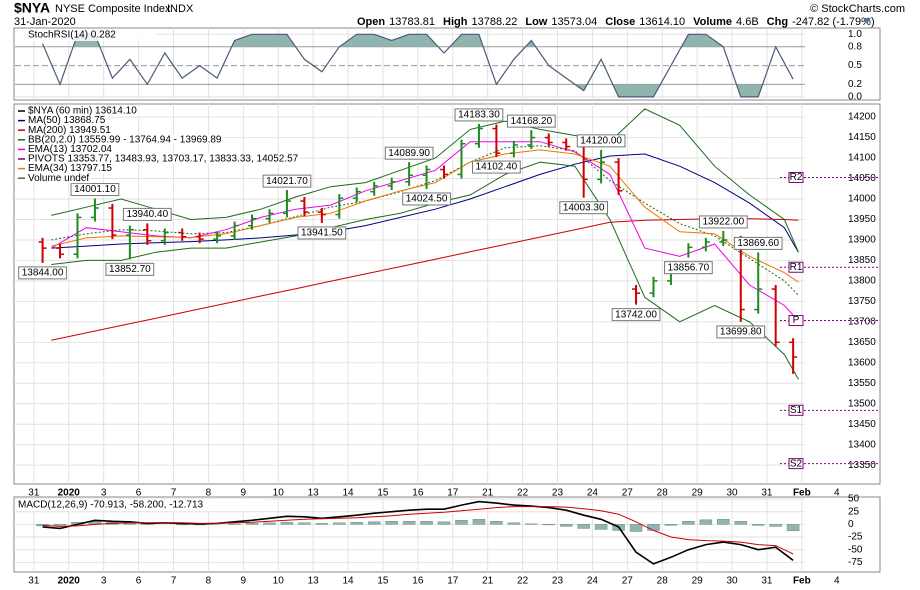 Image resolution: width=920 pixels, height=590 pixels. Describe the element at coordinates (244, 581) in the screenshot. I see `x-tick-label: 9` at that location.